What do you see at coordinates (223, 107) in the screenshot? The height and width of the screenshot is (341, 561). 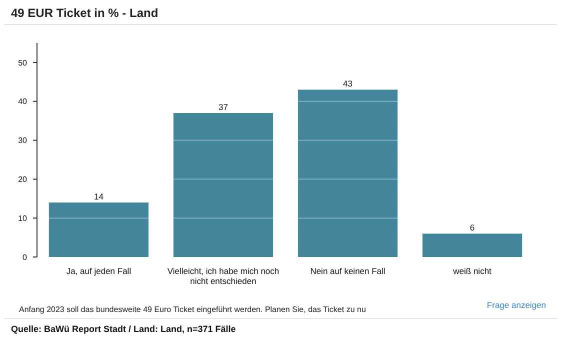 I see `data-label: 37` at bounding box center [223, 107].